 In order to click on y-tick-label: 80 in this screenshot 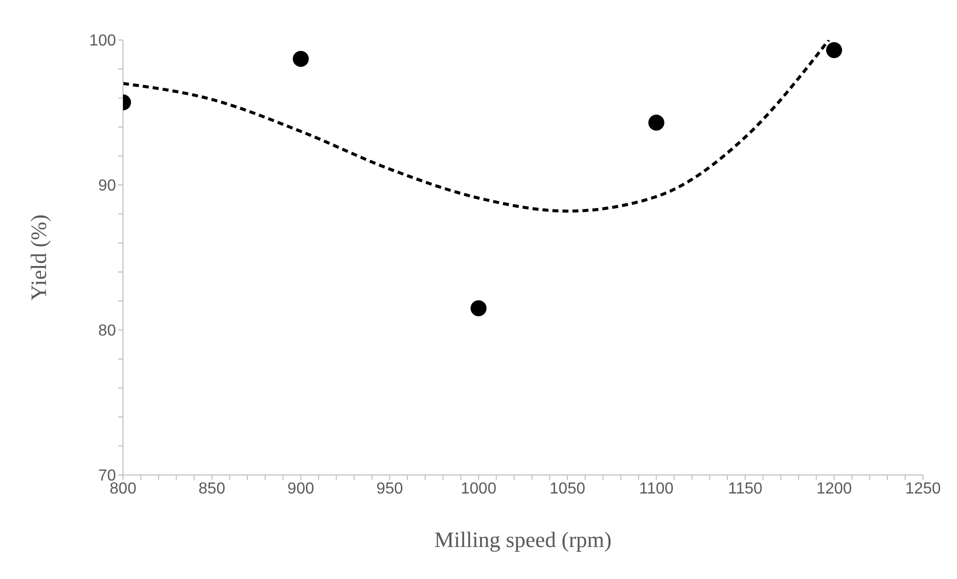, I will do `click(107, 331)`.